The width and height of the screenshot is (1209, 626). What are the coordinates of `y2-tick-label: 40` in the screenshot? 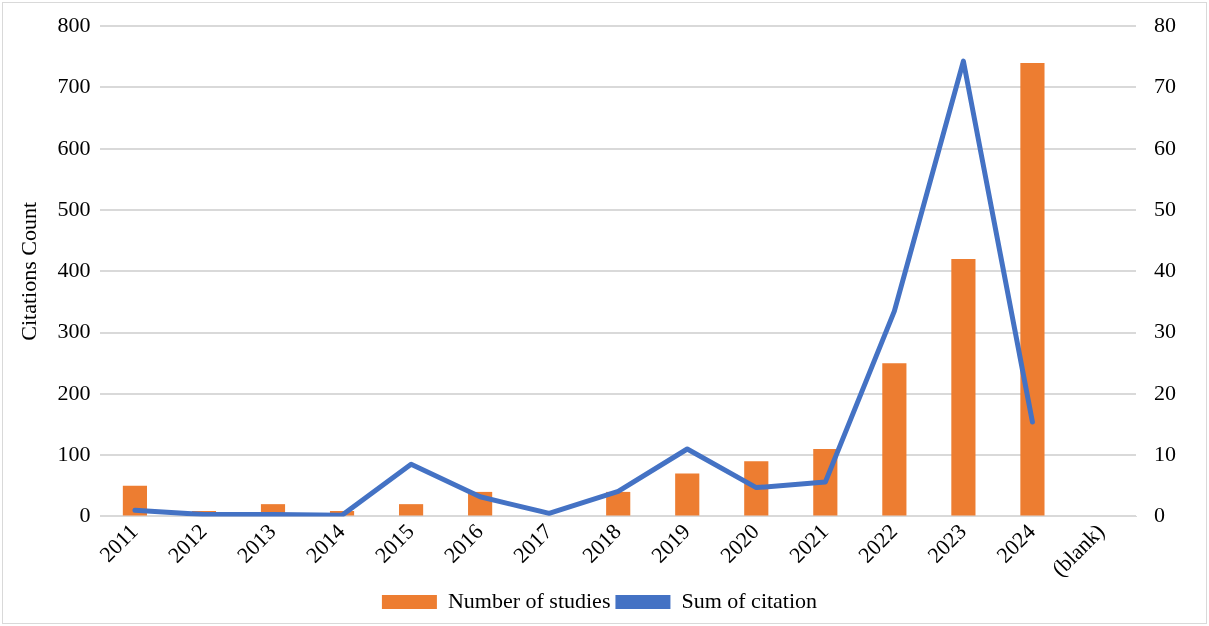 It's located at (1165, 270).